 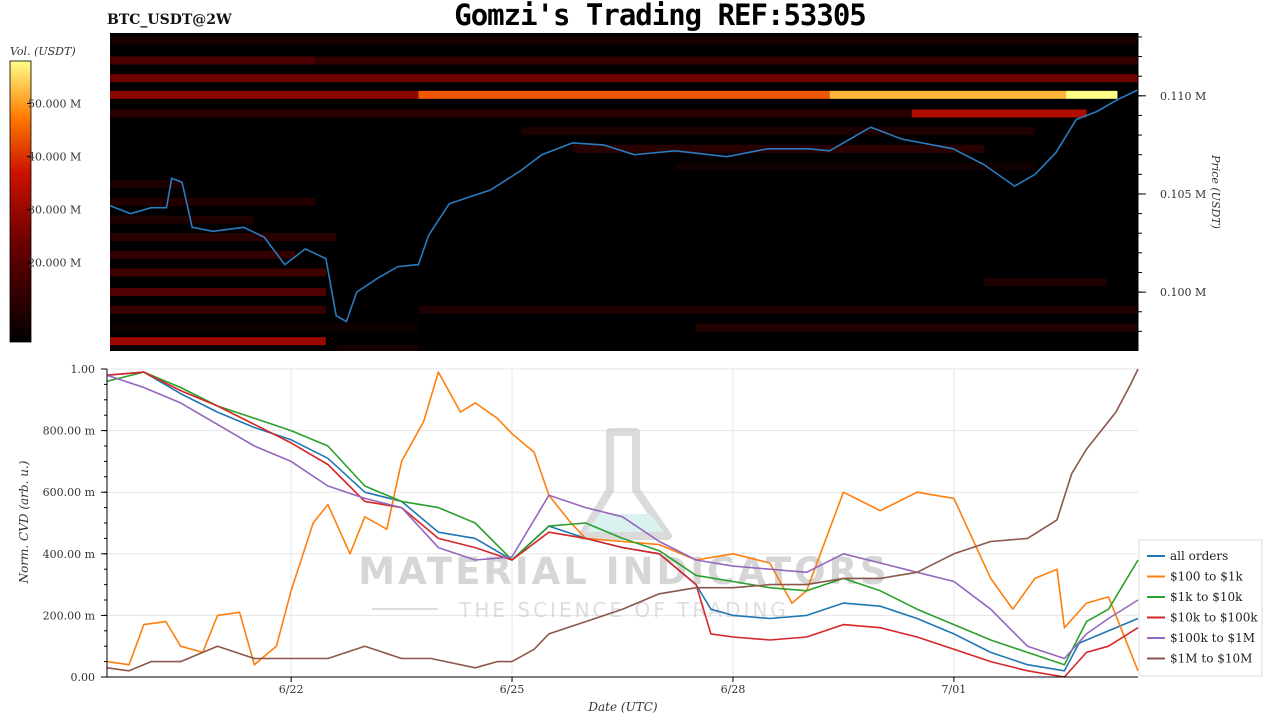 What do you see at coordinates (1211, 659) in the screenshot?
I see `legend-label: $1M to $10M` at bounding box center [1211, 659].